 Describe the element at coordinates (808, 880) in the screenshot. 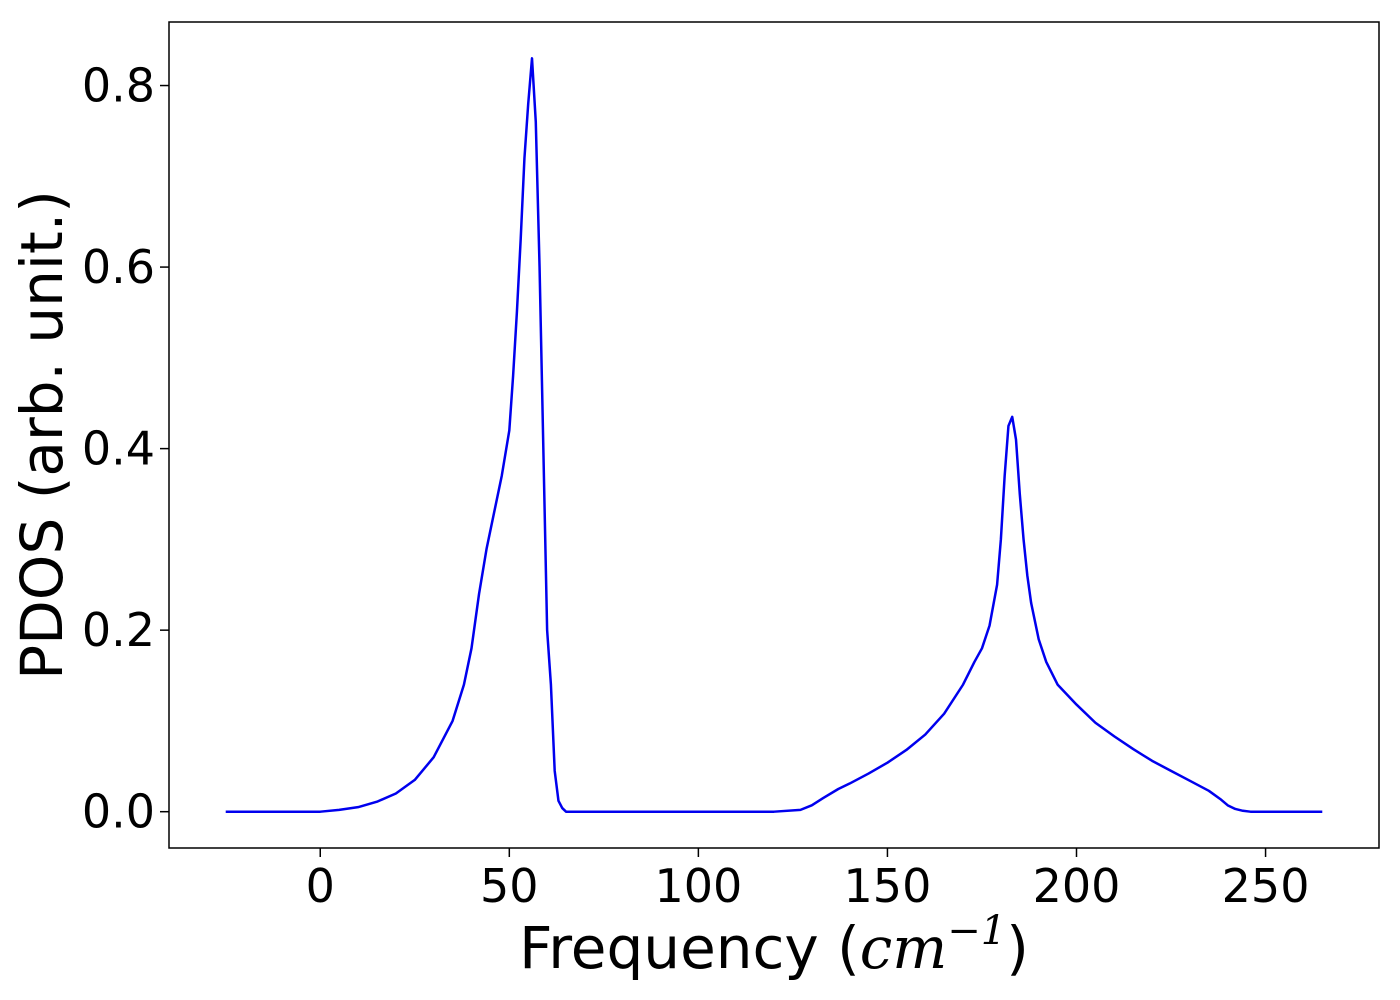

I see `x-axis-ticks: 0 50 100 150 200 250` at that location.